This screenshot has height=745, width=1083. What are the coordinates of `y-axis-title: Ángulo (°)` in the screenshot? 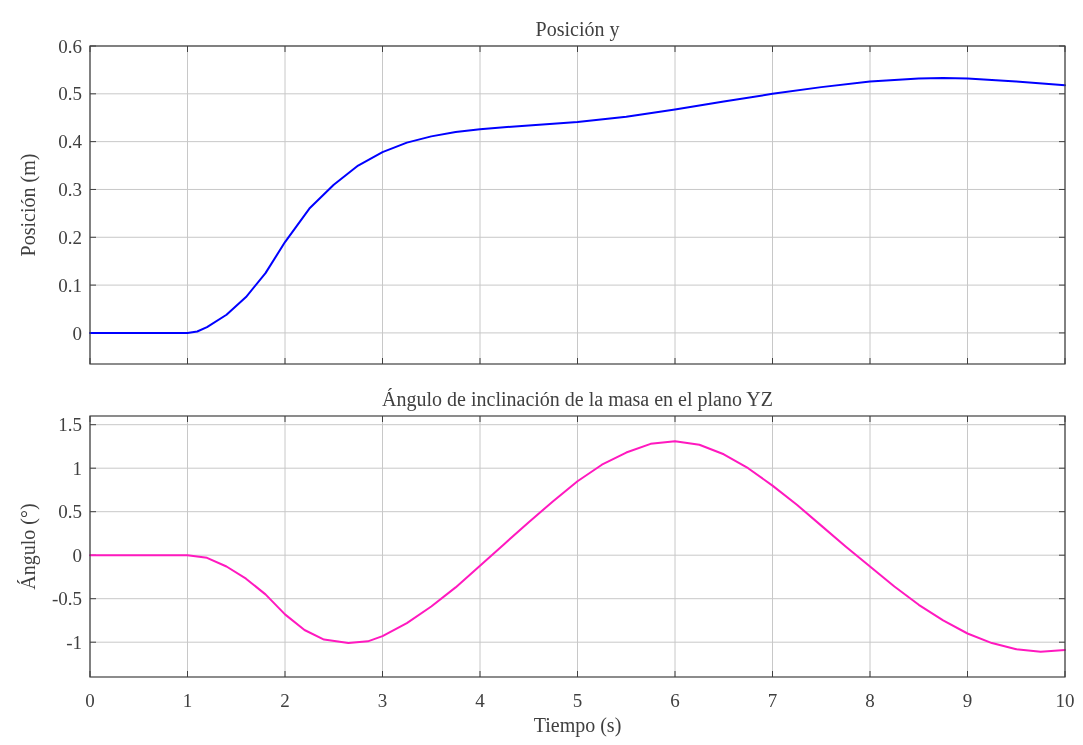 It's located at (28, 546).